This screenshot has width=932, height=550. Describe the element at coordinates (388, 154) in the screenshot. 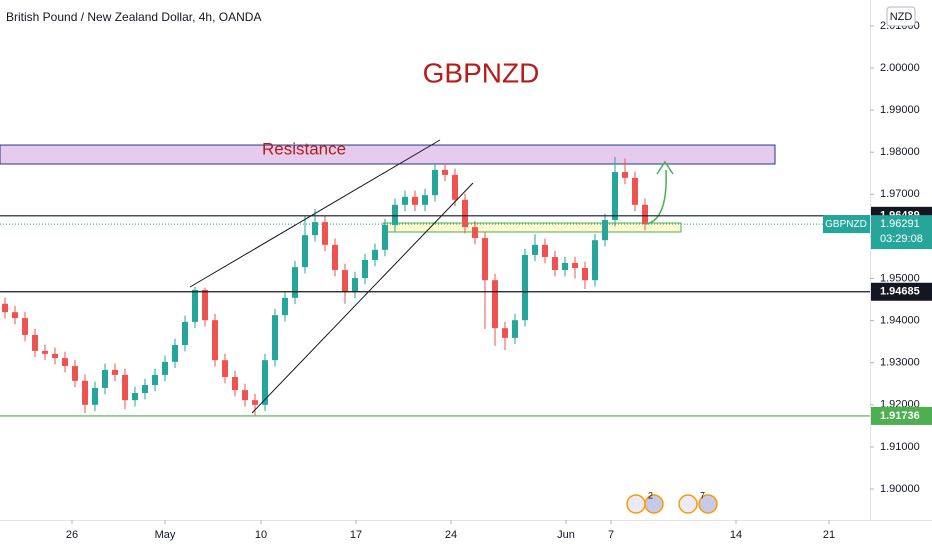

I see `price-zone` at that location.